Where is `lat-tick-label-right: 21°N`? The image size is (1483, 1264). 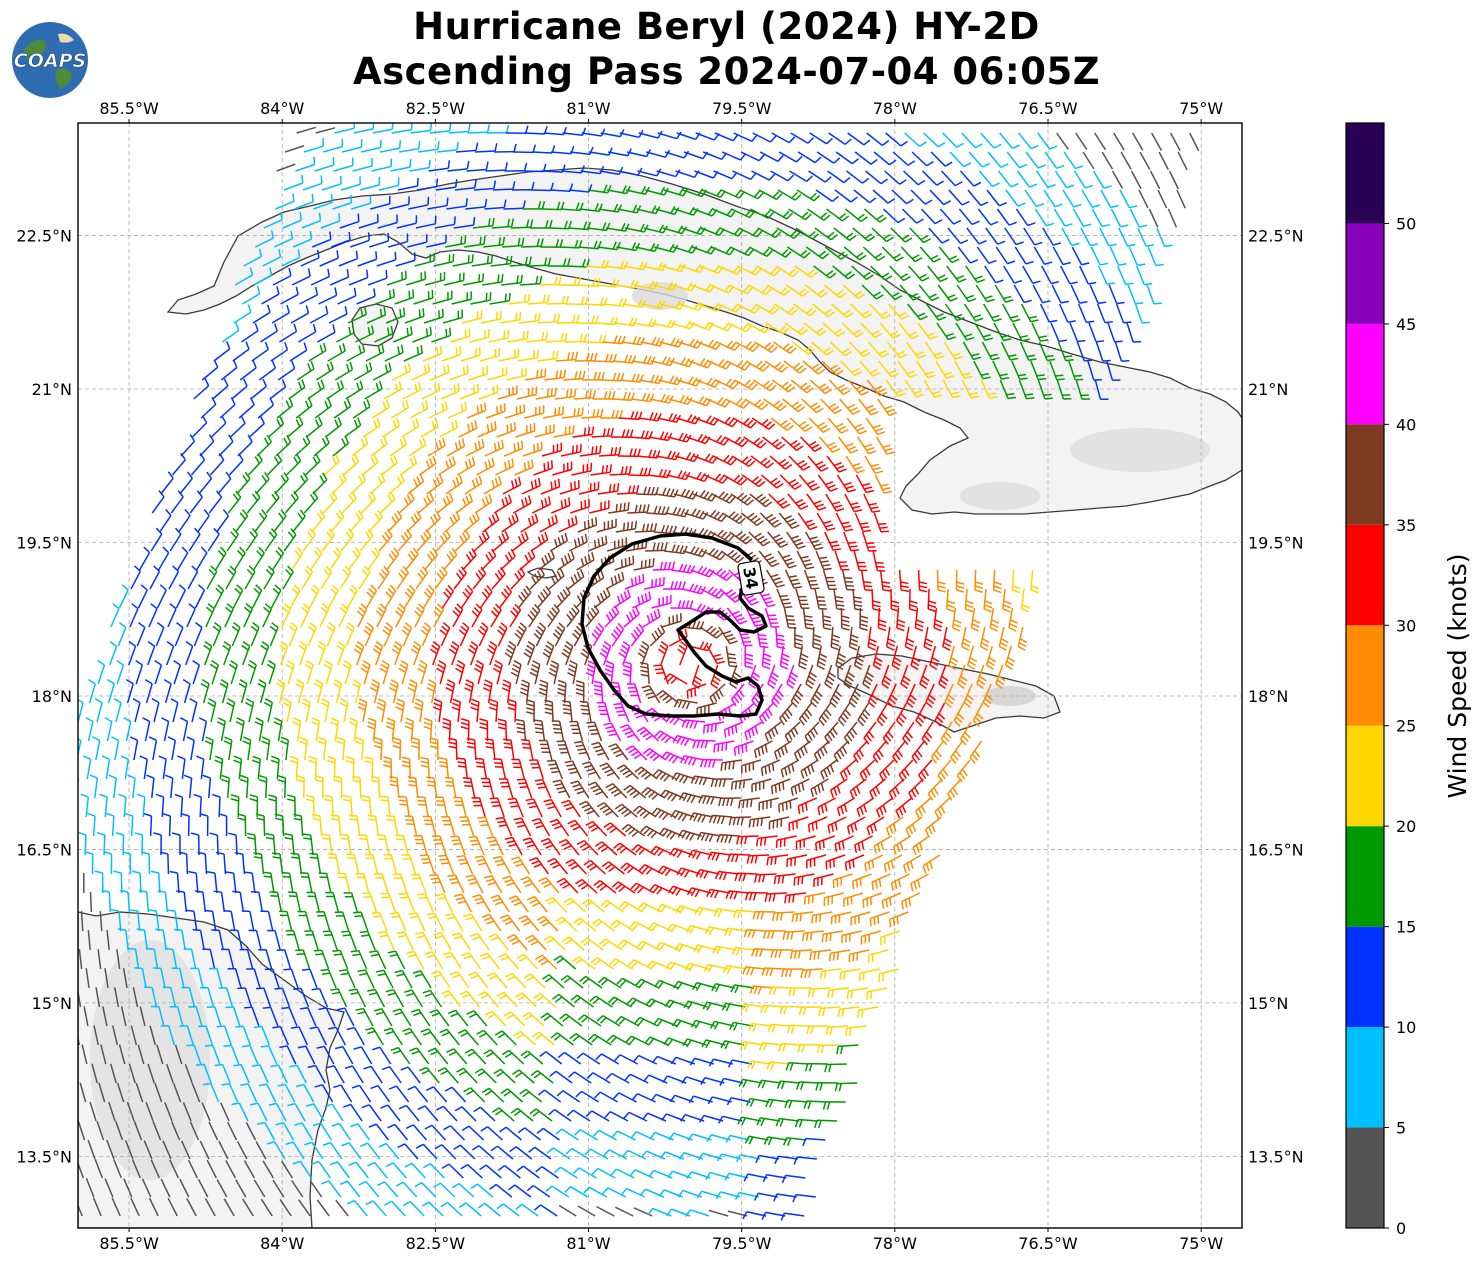 lat-tick-label-right: 21°N is located at coordinates (1268, 389).